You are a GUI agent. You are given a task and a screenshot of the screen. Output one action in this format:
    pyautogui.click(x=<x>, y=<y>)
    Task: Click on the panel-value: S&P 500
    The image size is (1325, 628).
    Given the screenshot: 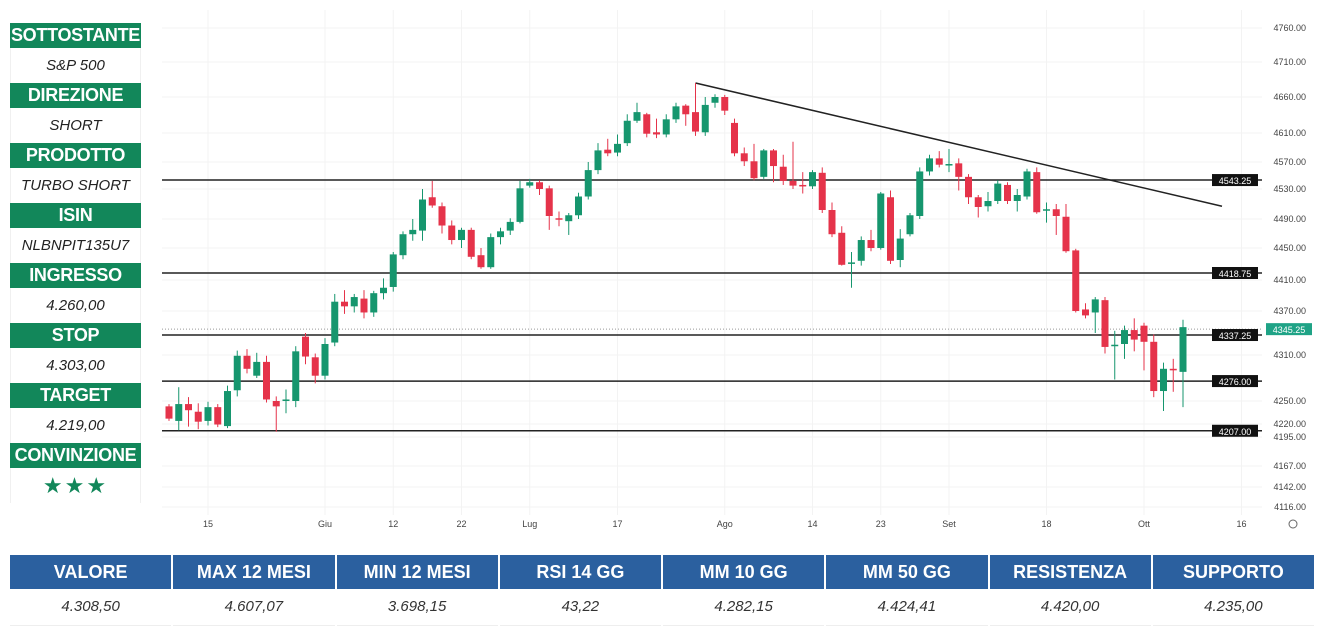 What is the action you would take?
    pyautogui.click(x=75, y=65)
    